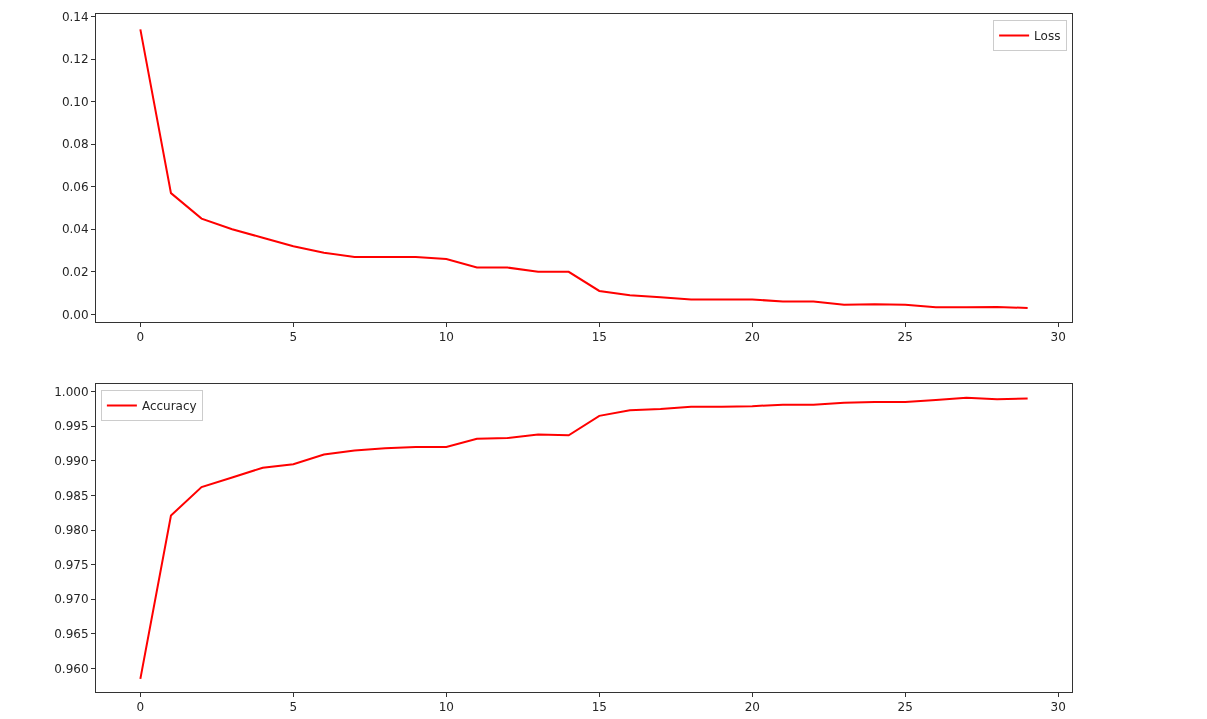 This screenshot has height=719, width=1207. I want to click on y-tick-label: 0.12, so click(75, 59).